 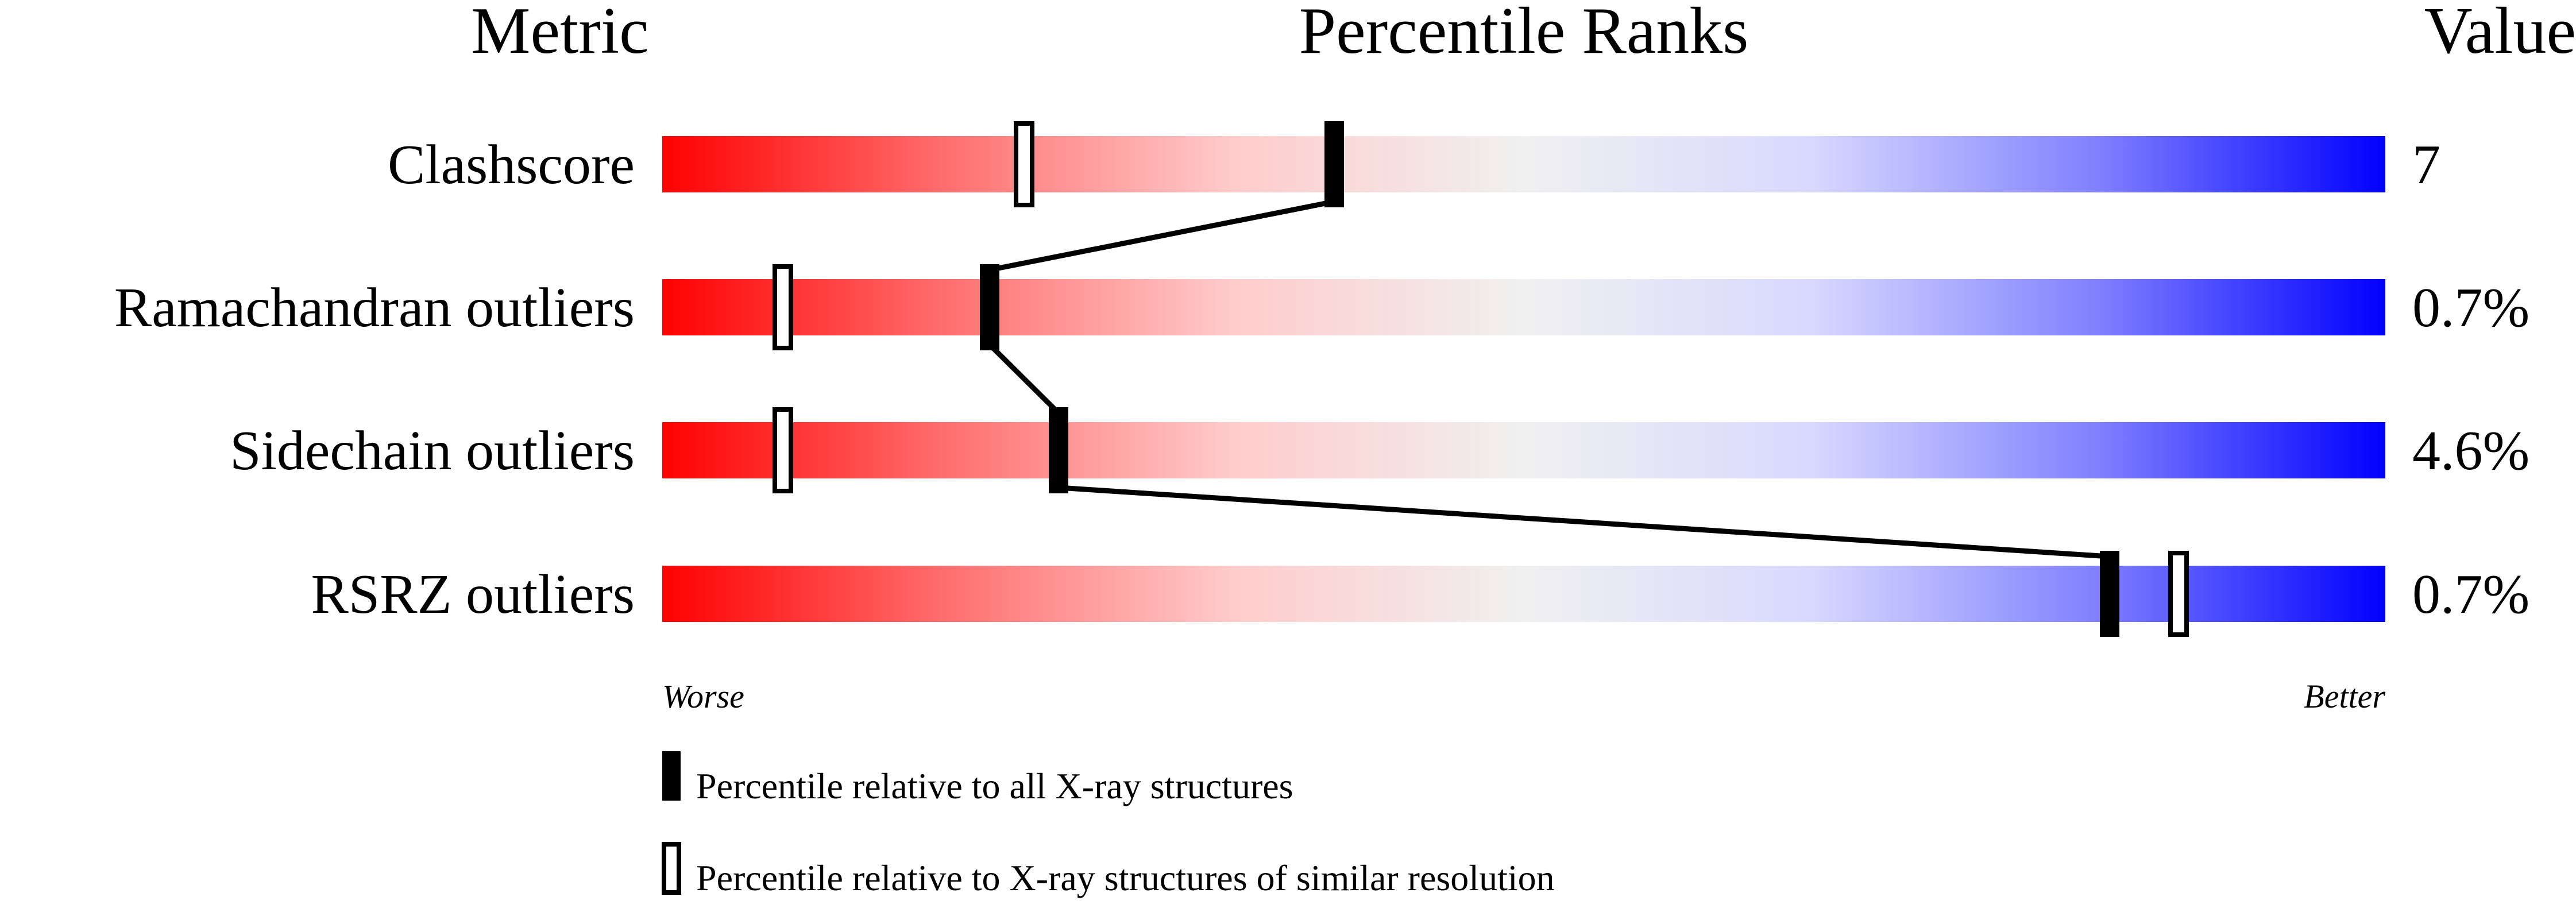 I want to click on legend-open-marker, so click(x=671, y=868).